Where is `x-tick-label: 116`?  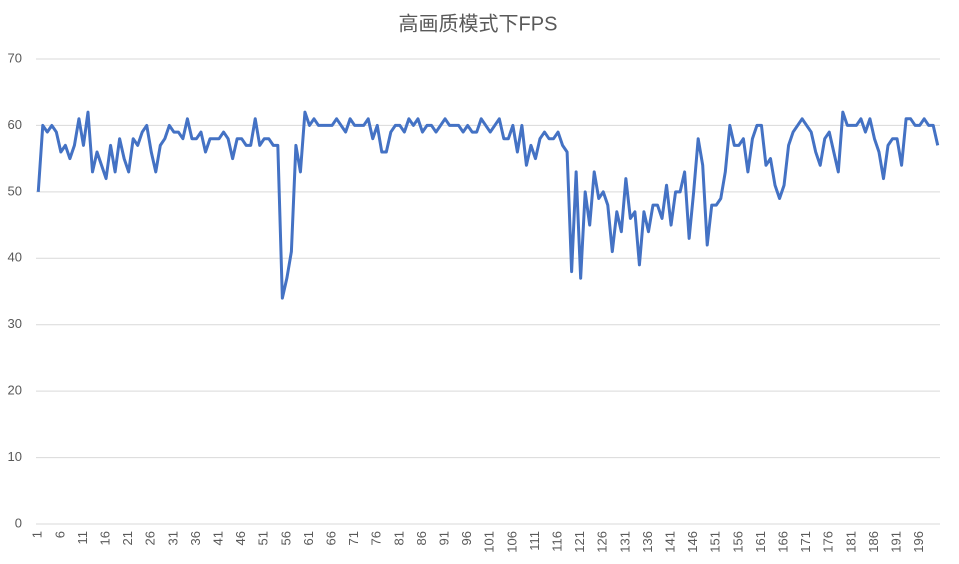 x-tick-label: 116 is located at coordinates (556, 541).